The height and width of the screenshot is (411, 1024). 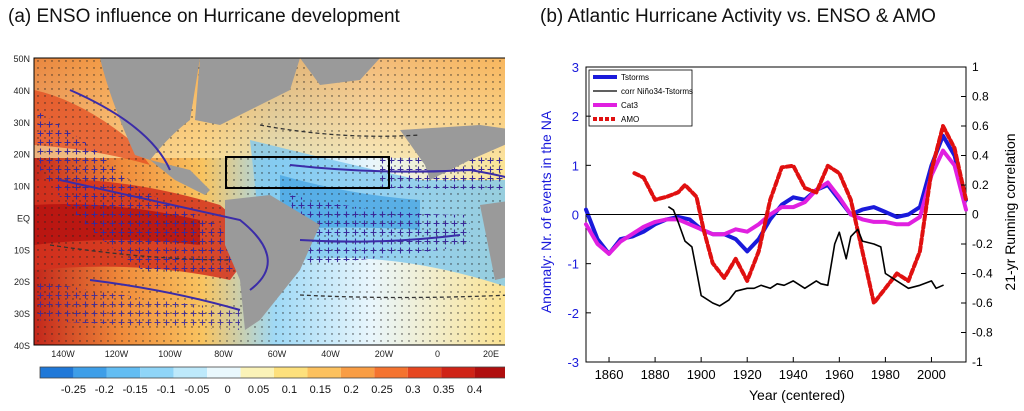 I want to click on colorbar-label: -0.15, so click(x=135, y=390).